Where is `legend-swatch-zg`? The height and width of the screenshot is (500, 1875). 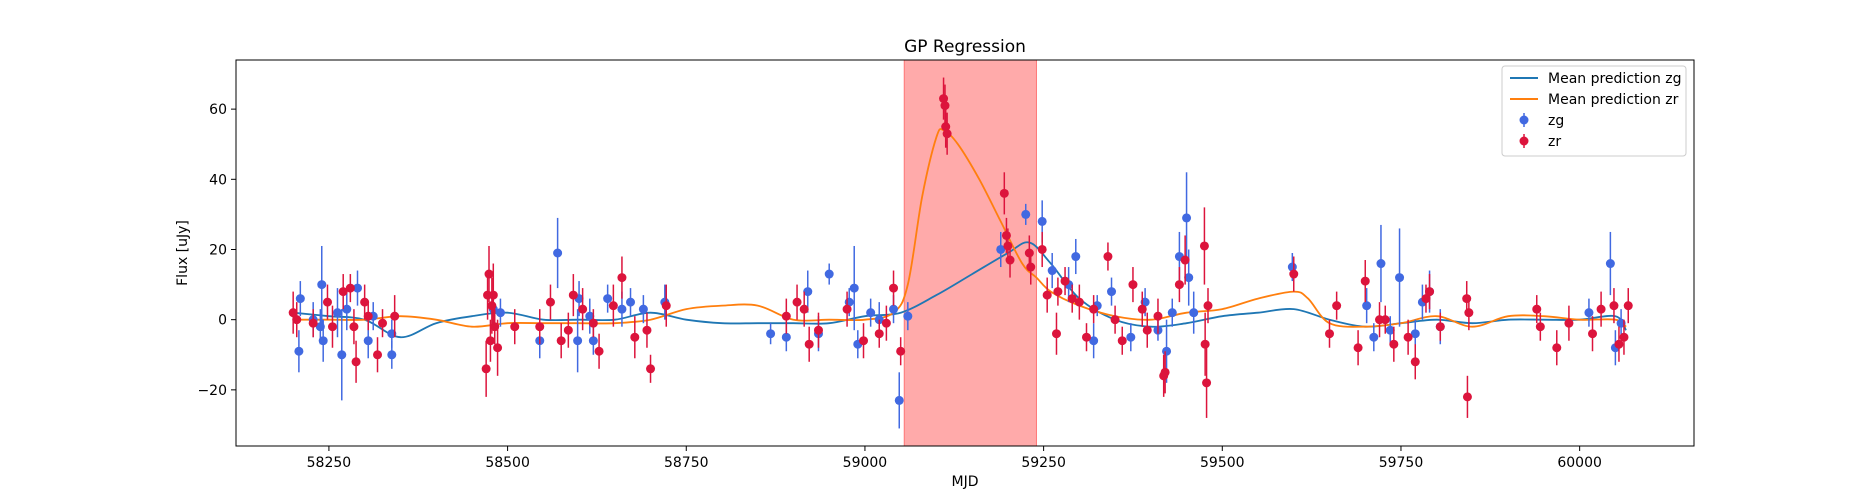
legend-swatch-zg is located at coordinates (1524, 120).